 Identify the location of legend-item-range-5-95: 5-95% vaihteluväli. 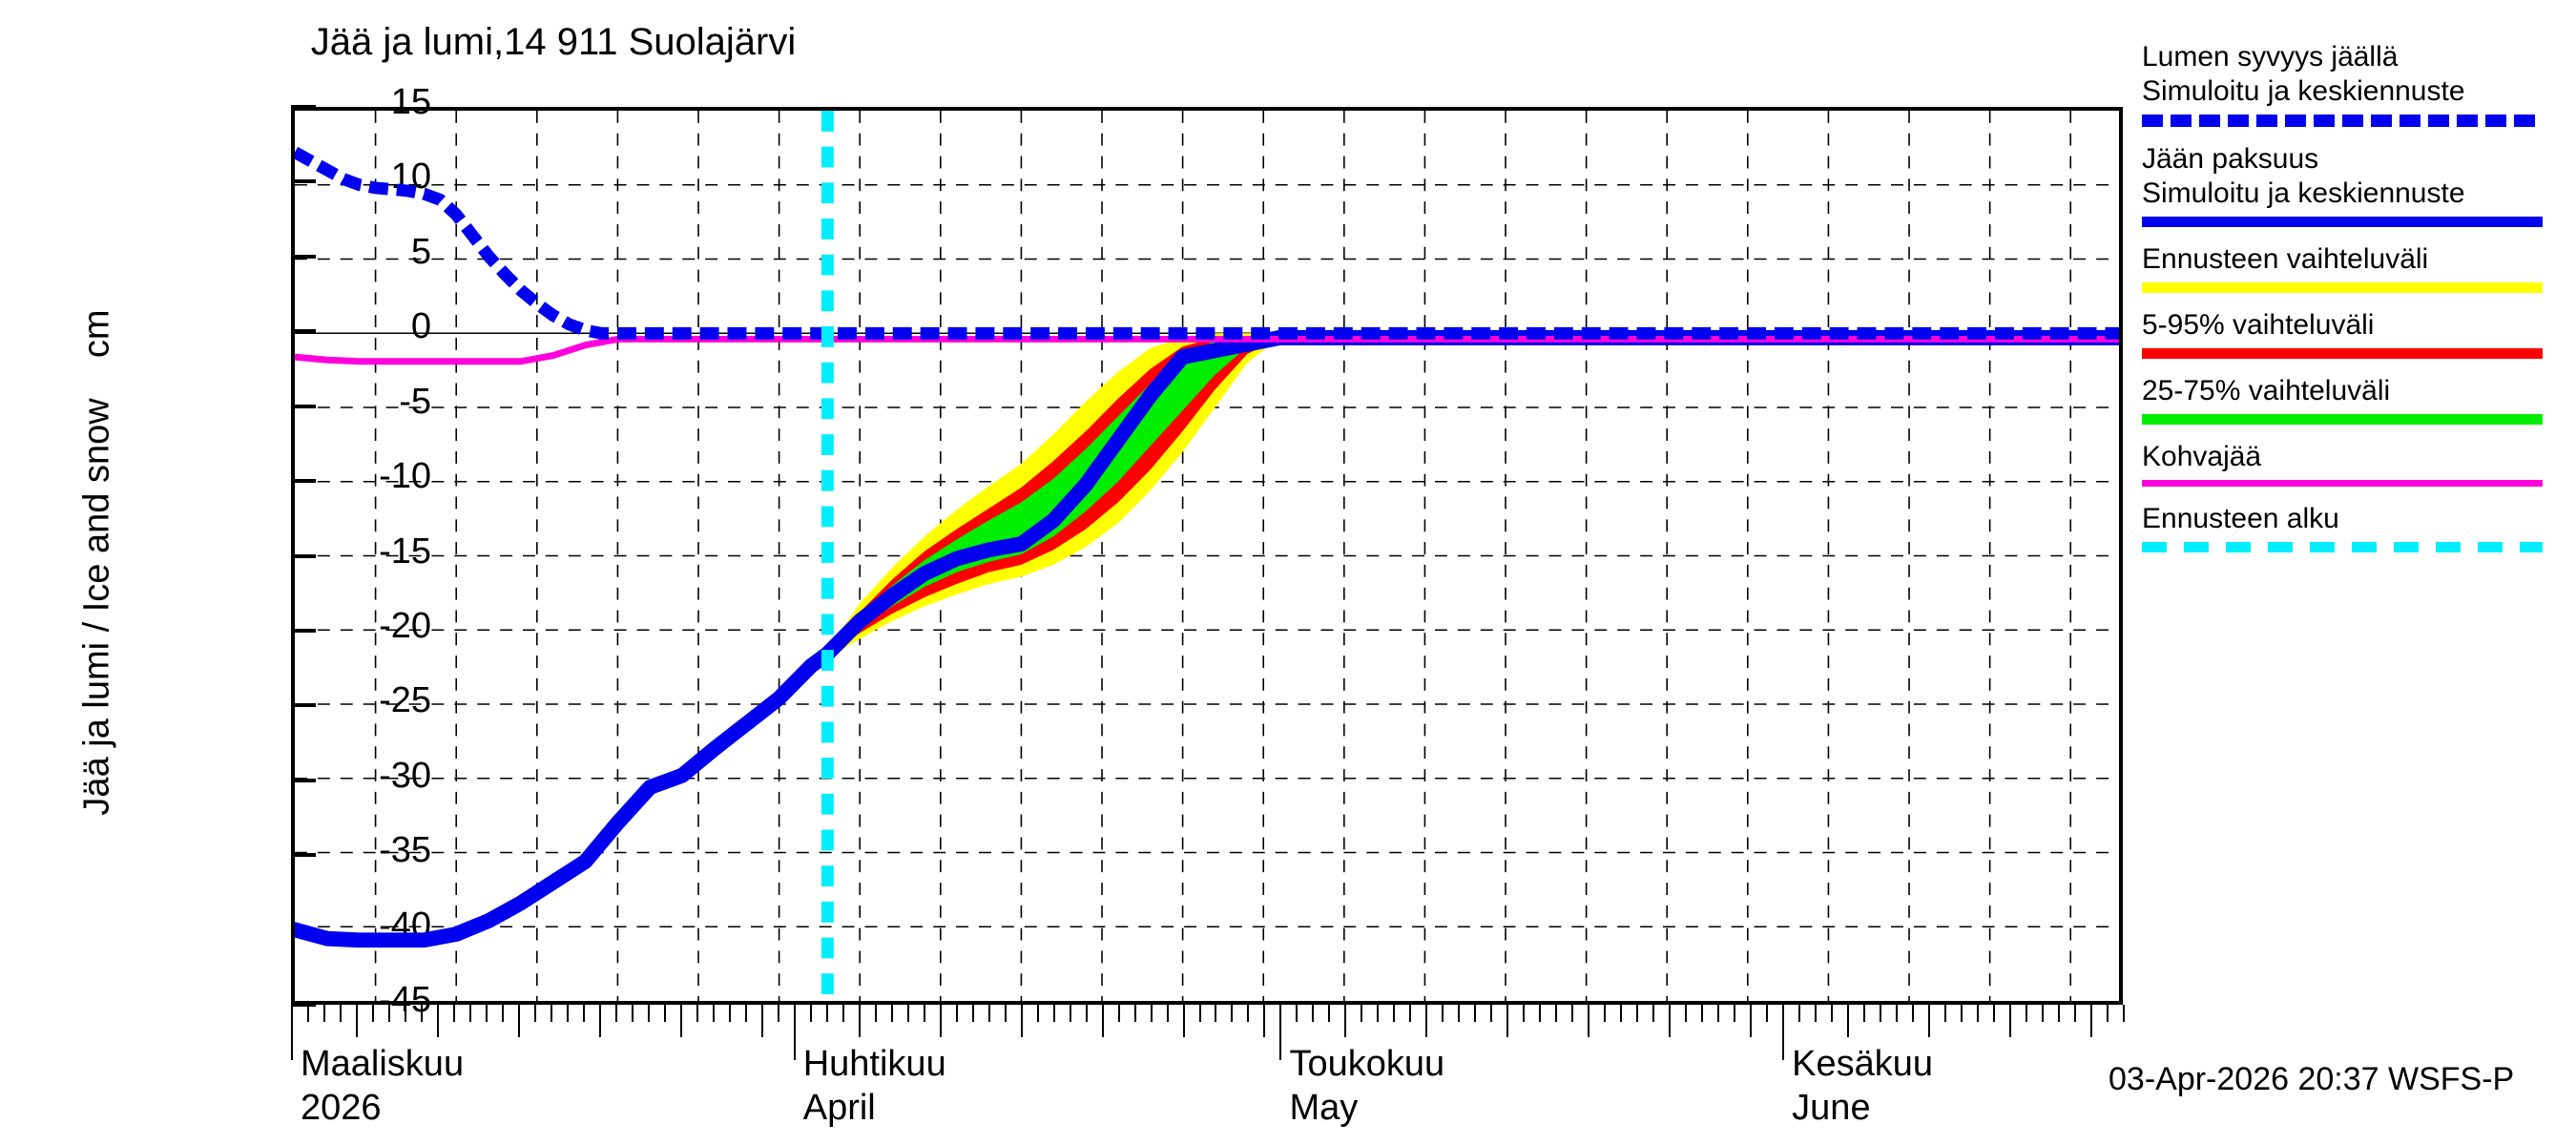
(2359, 334).